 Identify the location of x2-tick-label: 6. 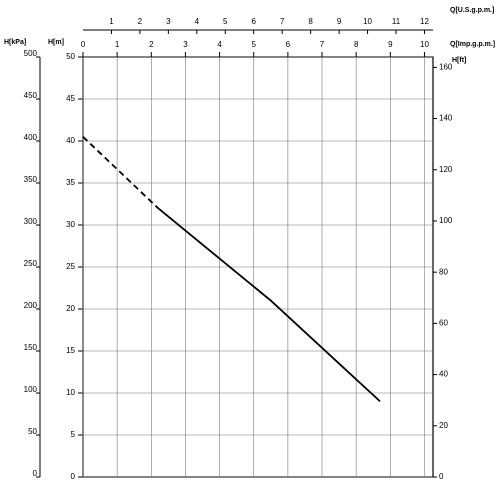
(254, 21).